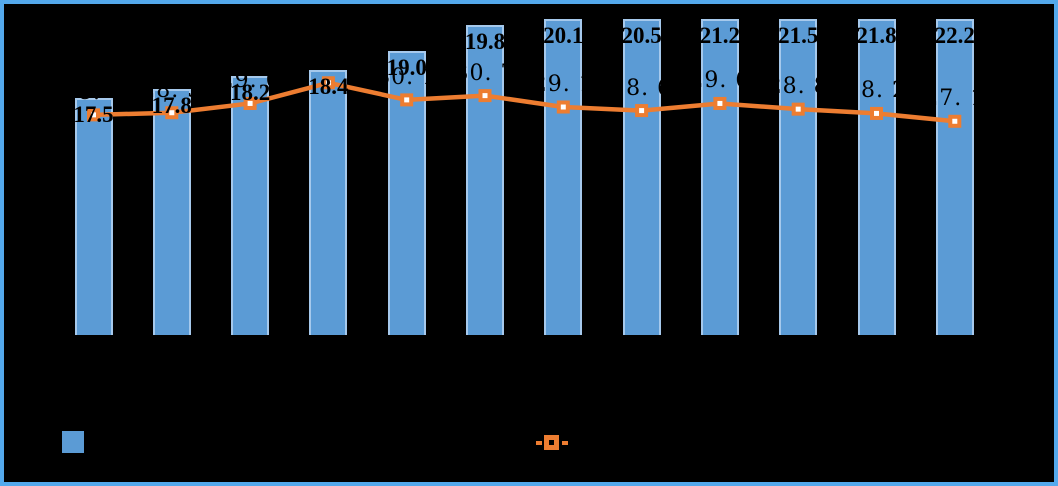  I want to click on legend-line-square, so click(551, 442).